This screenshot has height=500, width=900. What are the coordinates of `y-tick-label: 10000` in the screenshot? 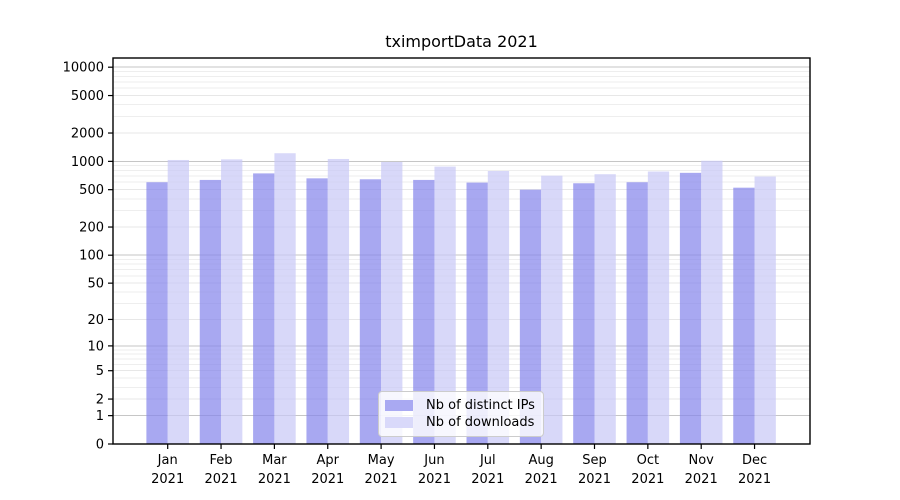 It's located at (83, 68).